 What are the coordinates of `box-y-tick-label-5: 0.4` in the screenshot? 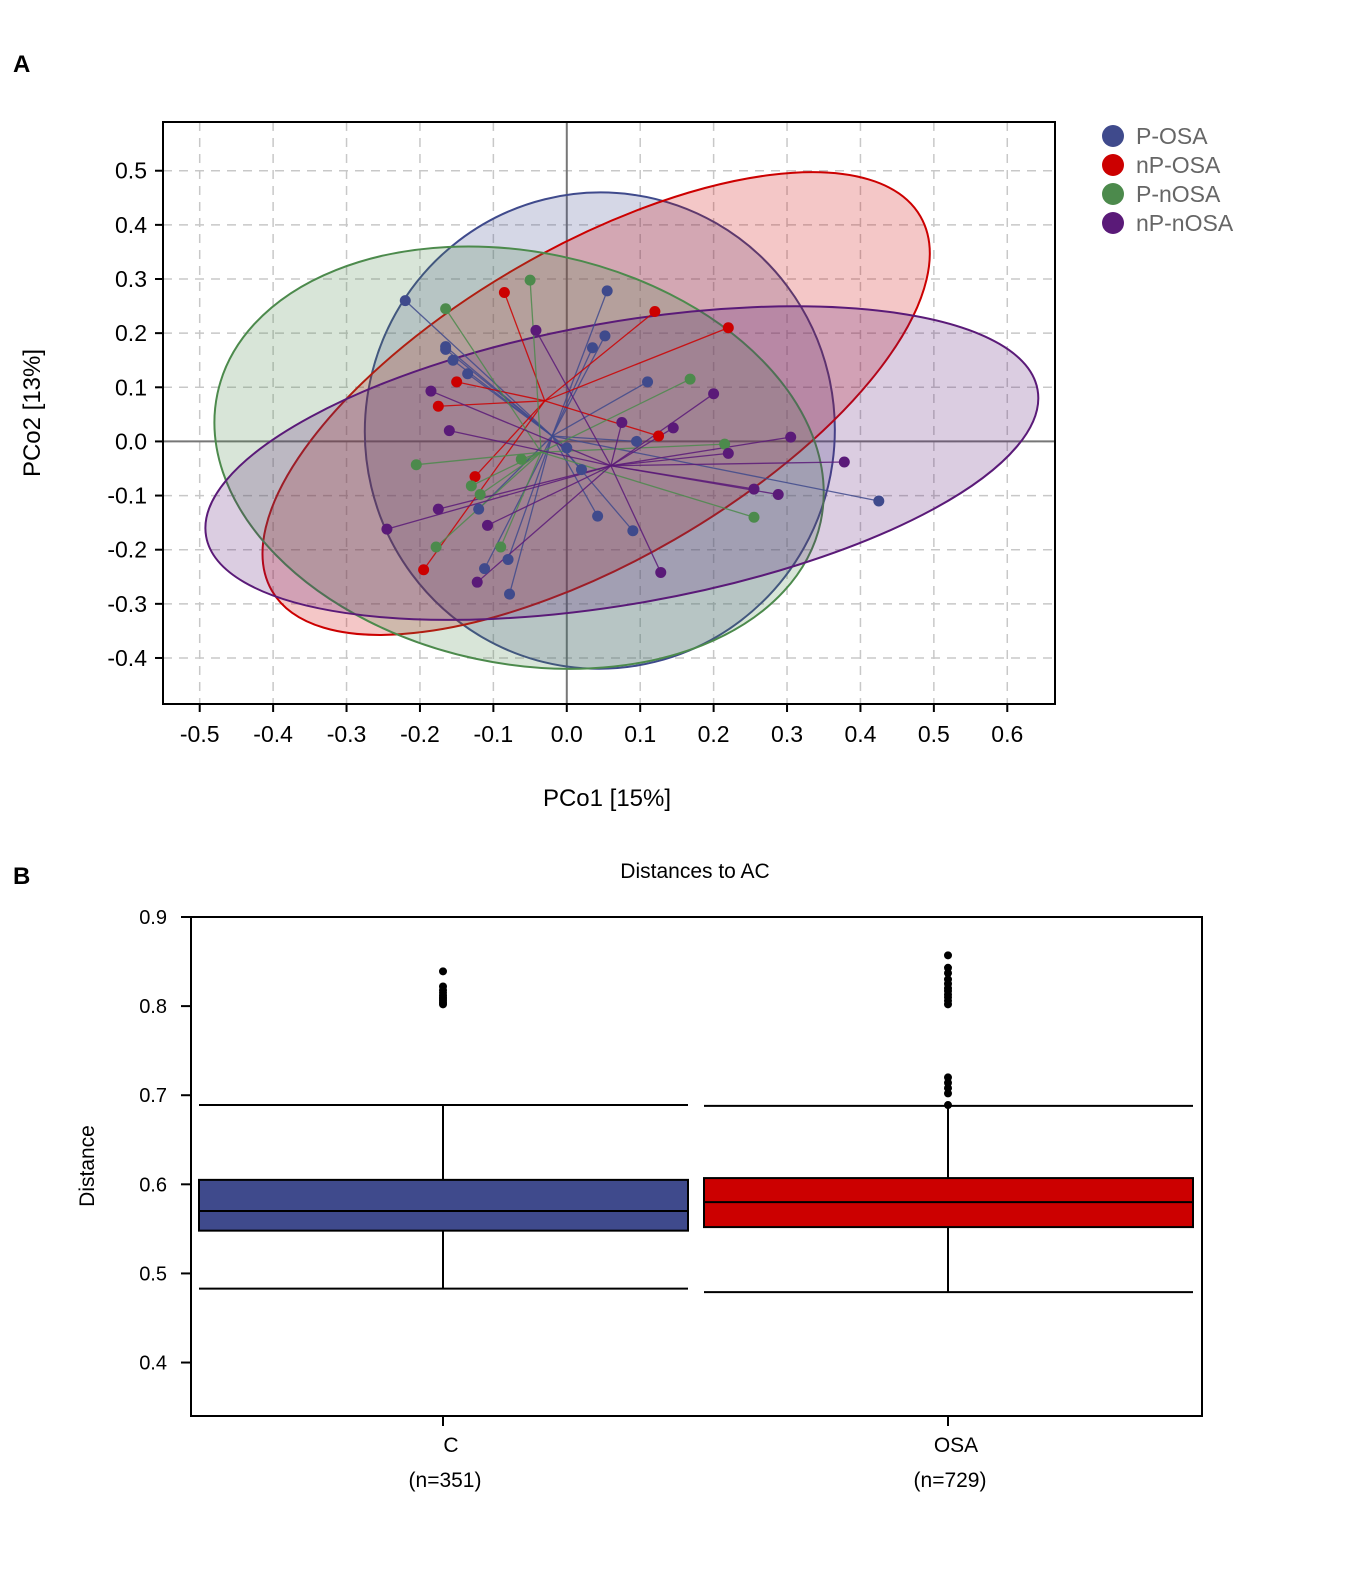 It's located at (153, 1364).